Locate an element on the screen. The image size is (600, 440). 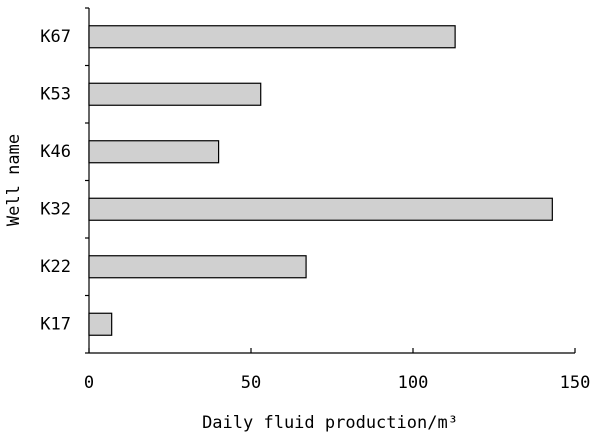
x-tick-label: 100 is located at coordinates (413, 383).